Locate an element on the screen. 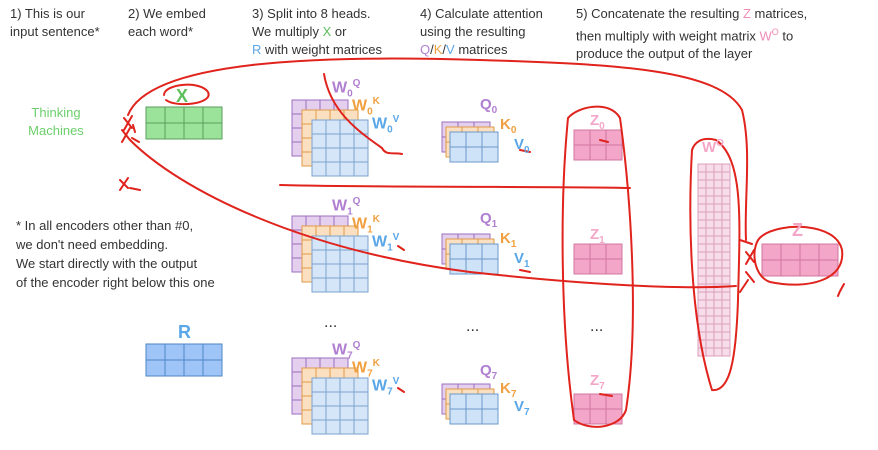 The image size is (878, 450). label-v7: V7 is located at coordinates (522, 408).